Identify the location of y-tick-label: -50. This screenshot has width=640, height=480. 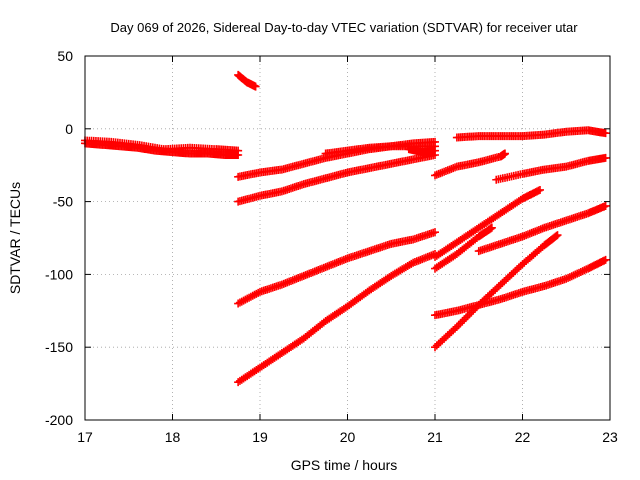
(63, 202).